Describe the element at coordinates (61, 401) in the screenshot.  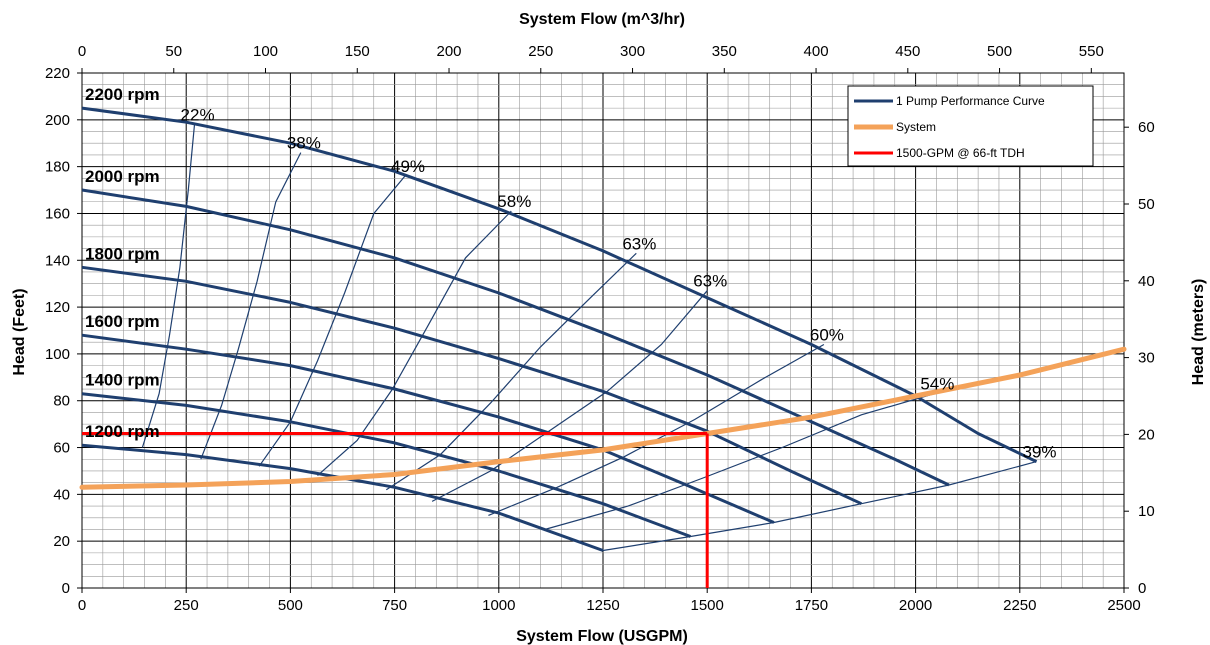
I see `y-tick-label: 80` at that location.